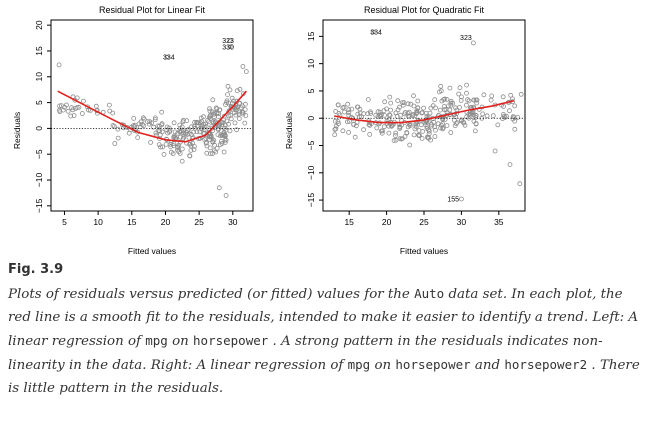 The height and width of the screenshot is (430, 651). What do you see at coordinates (39, 102) in the screenshot?
I see `y-tick-label: 5` at bounding box center [39, 102].